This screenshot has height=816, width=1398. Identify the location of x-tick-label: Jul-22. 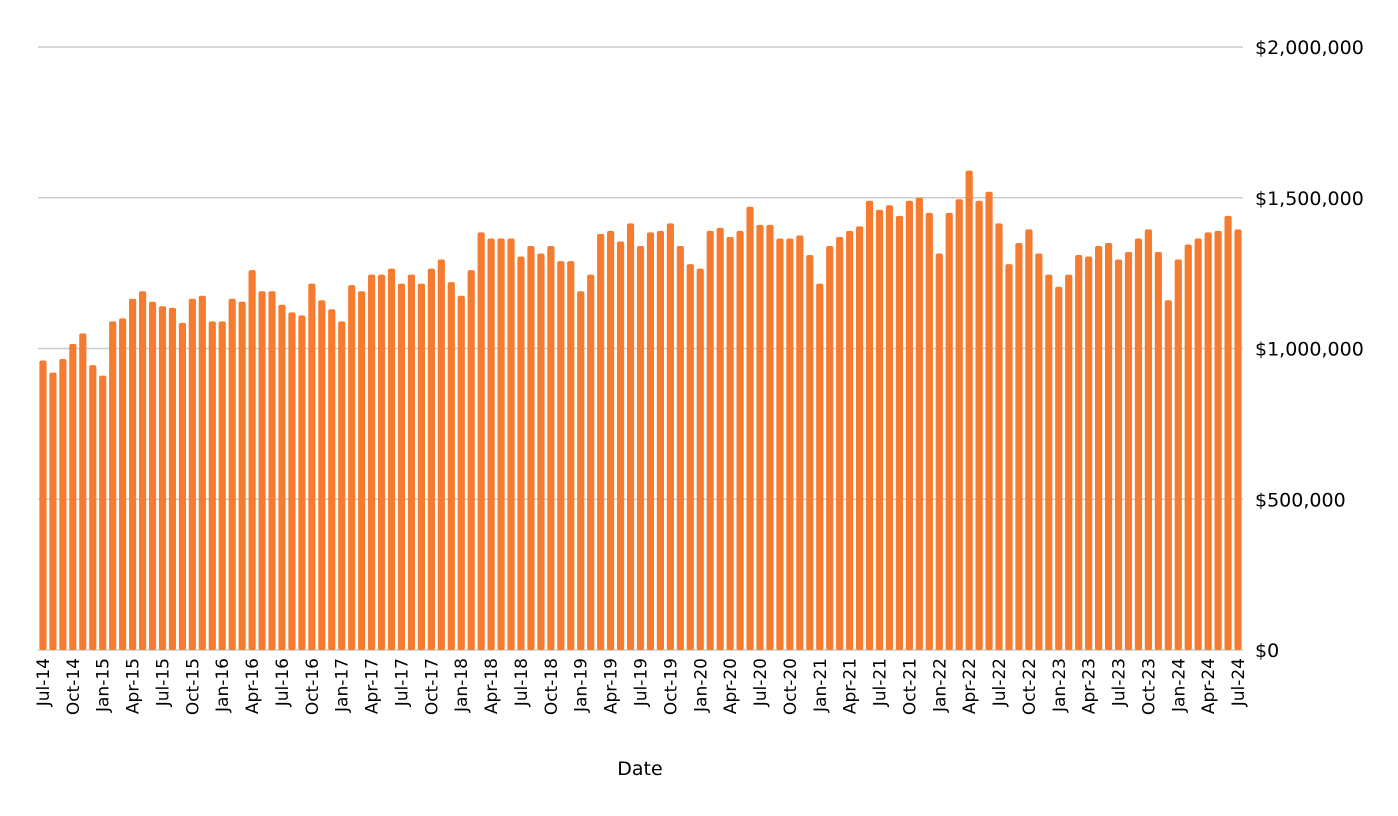
(1000, 682).